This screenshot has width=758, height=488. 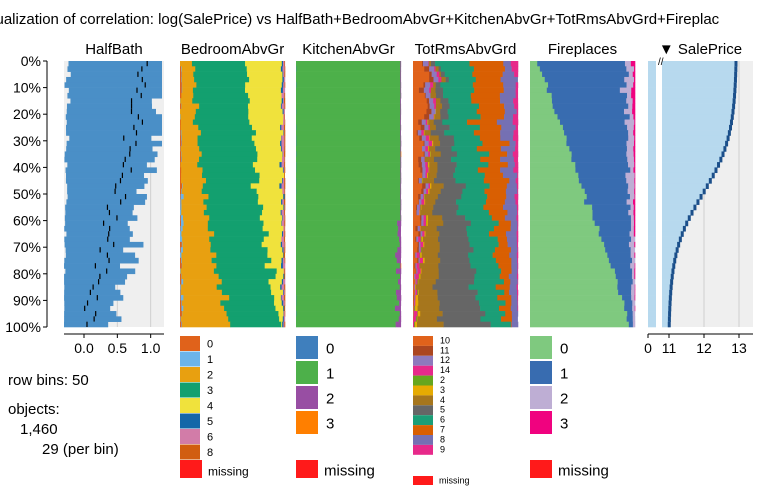 I want to click on legend-label: 8, so click(x=442, y=439).